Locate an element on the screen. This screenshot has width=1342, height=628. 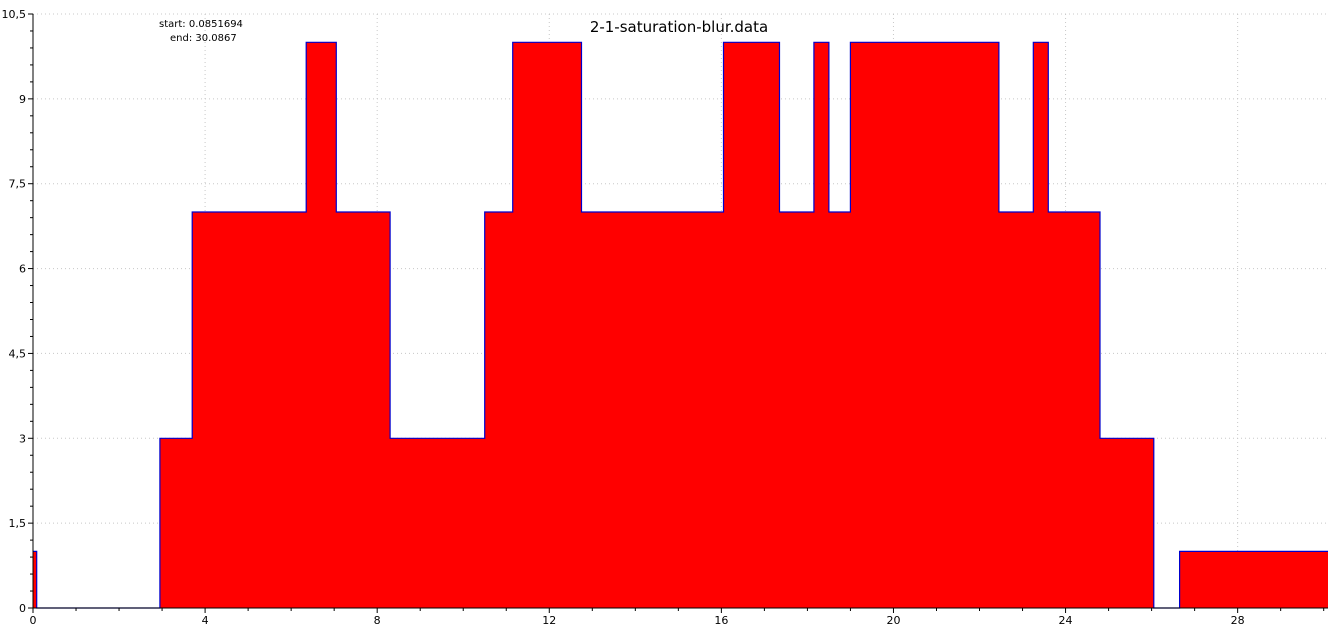
y-tick-label: 1,5 is located at coordinates (18, 523).